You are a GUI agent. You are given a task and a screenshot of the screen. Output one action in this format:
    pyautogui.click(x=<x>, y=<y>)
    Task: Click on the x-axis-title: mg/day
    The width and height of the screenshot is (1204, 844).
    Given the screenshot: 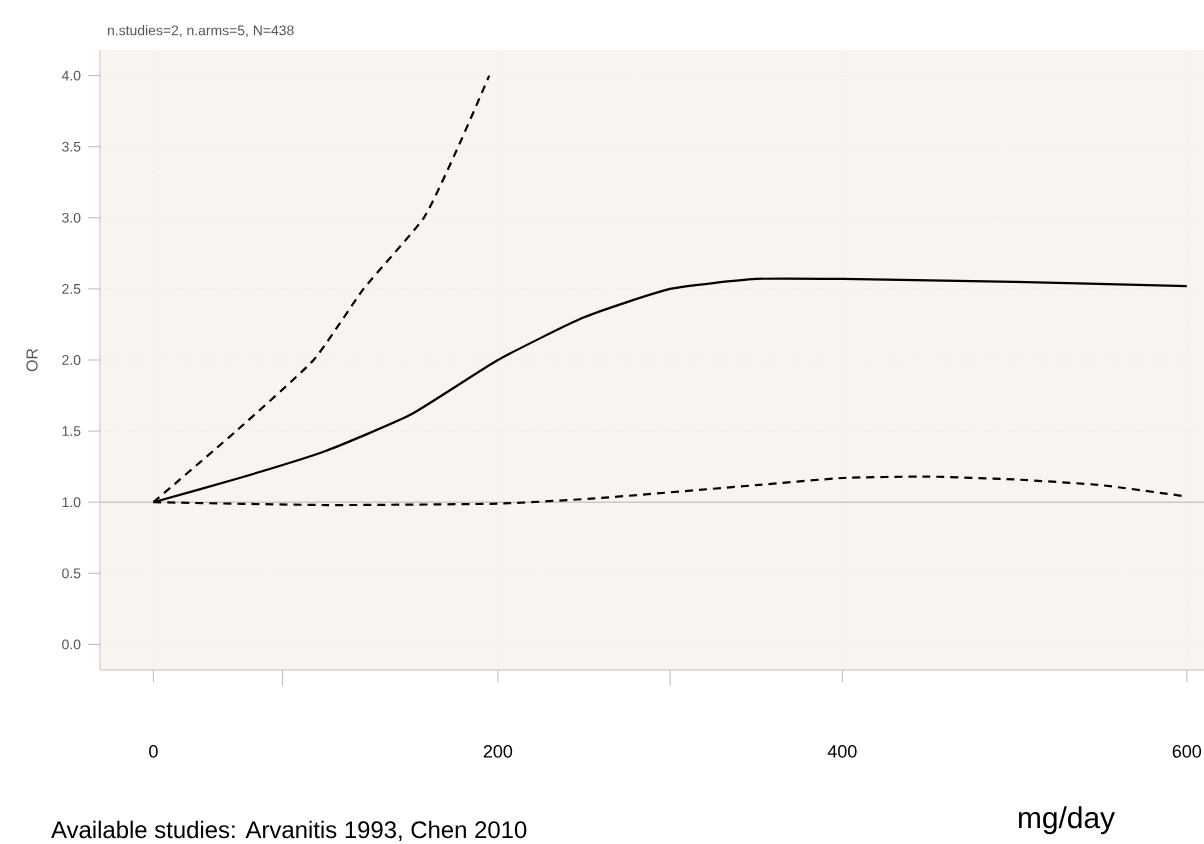 What is the action you would take?
    pyautogui.click(x=1066, y=820)
    